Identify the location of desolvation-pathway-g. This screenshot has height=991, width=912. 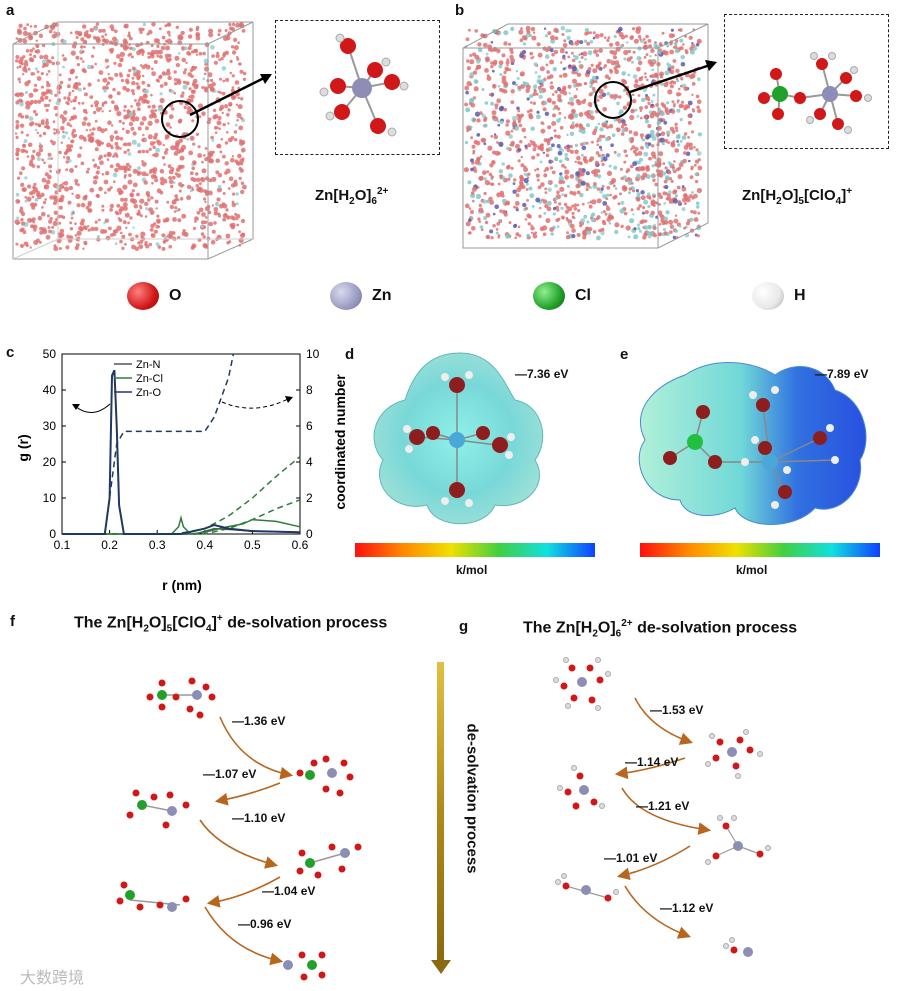
(662, 807).